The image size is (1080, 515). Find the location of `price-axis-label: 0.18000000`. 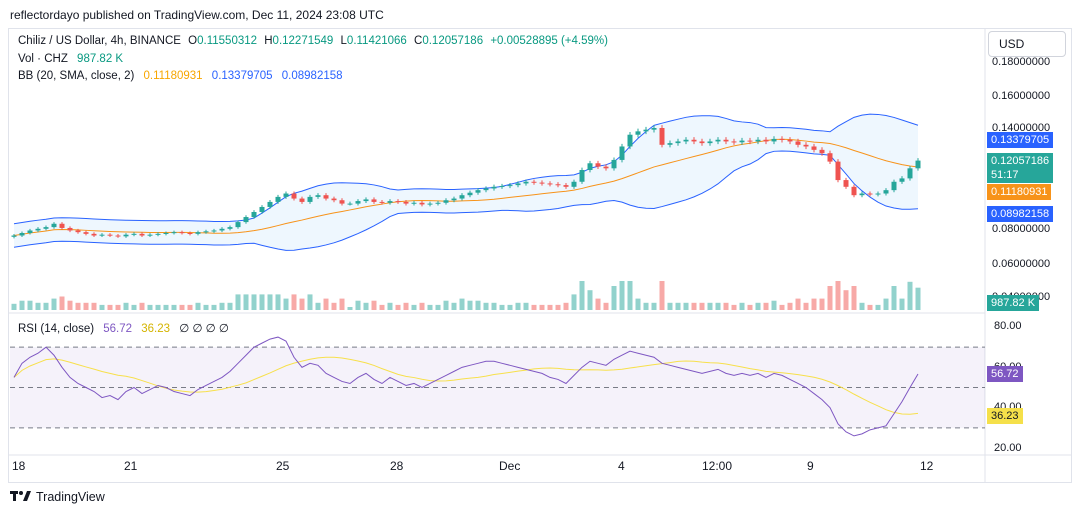

price-axis-label: 0.18000000 is located at coordinates (1021, 62).